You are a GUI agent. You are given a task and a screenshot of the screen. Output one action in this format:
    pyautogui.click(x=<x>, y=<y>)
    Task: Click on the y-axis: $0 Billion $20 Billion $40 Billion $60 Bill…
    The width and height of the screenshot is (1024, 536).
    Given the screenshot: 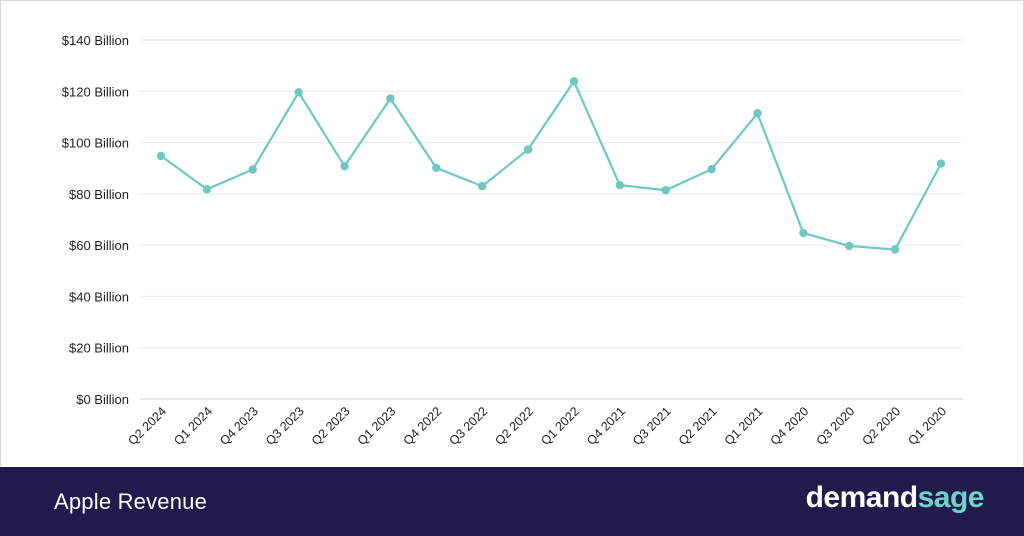 What is the action you would take?
    pyautogui.click(x=95, y=220)
    